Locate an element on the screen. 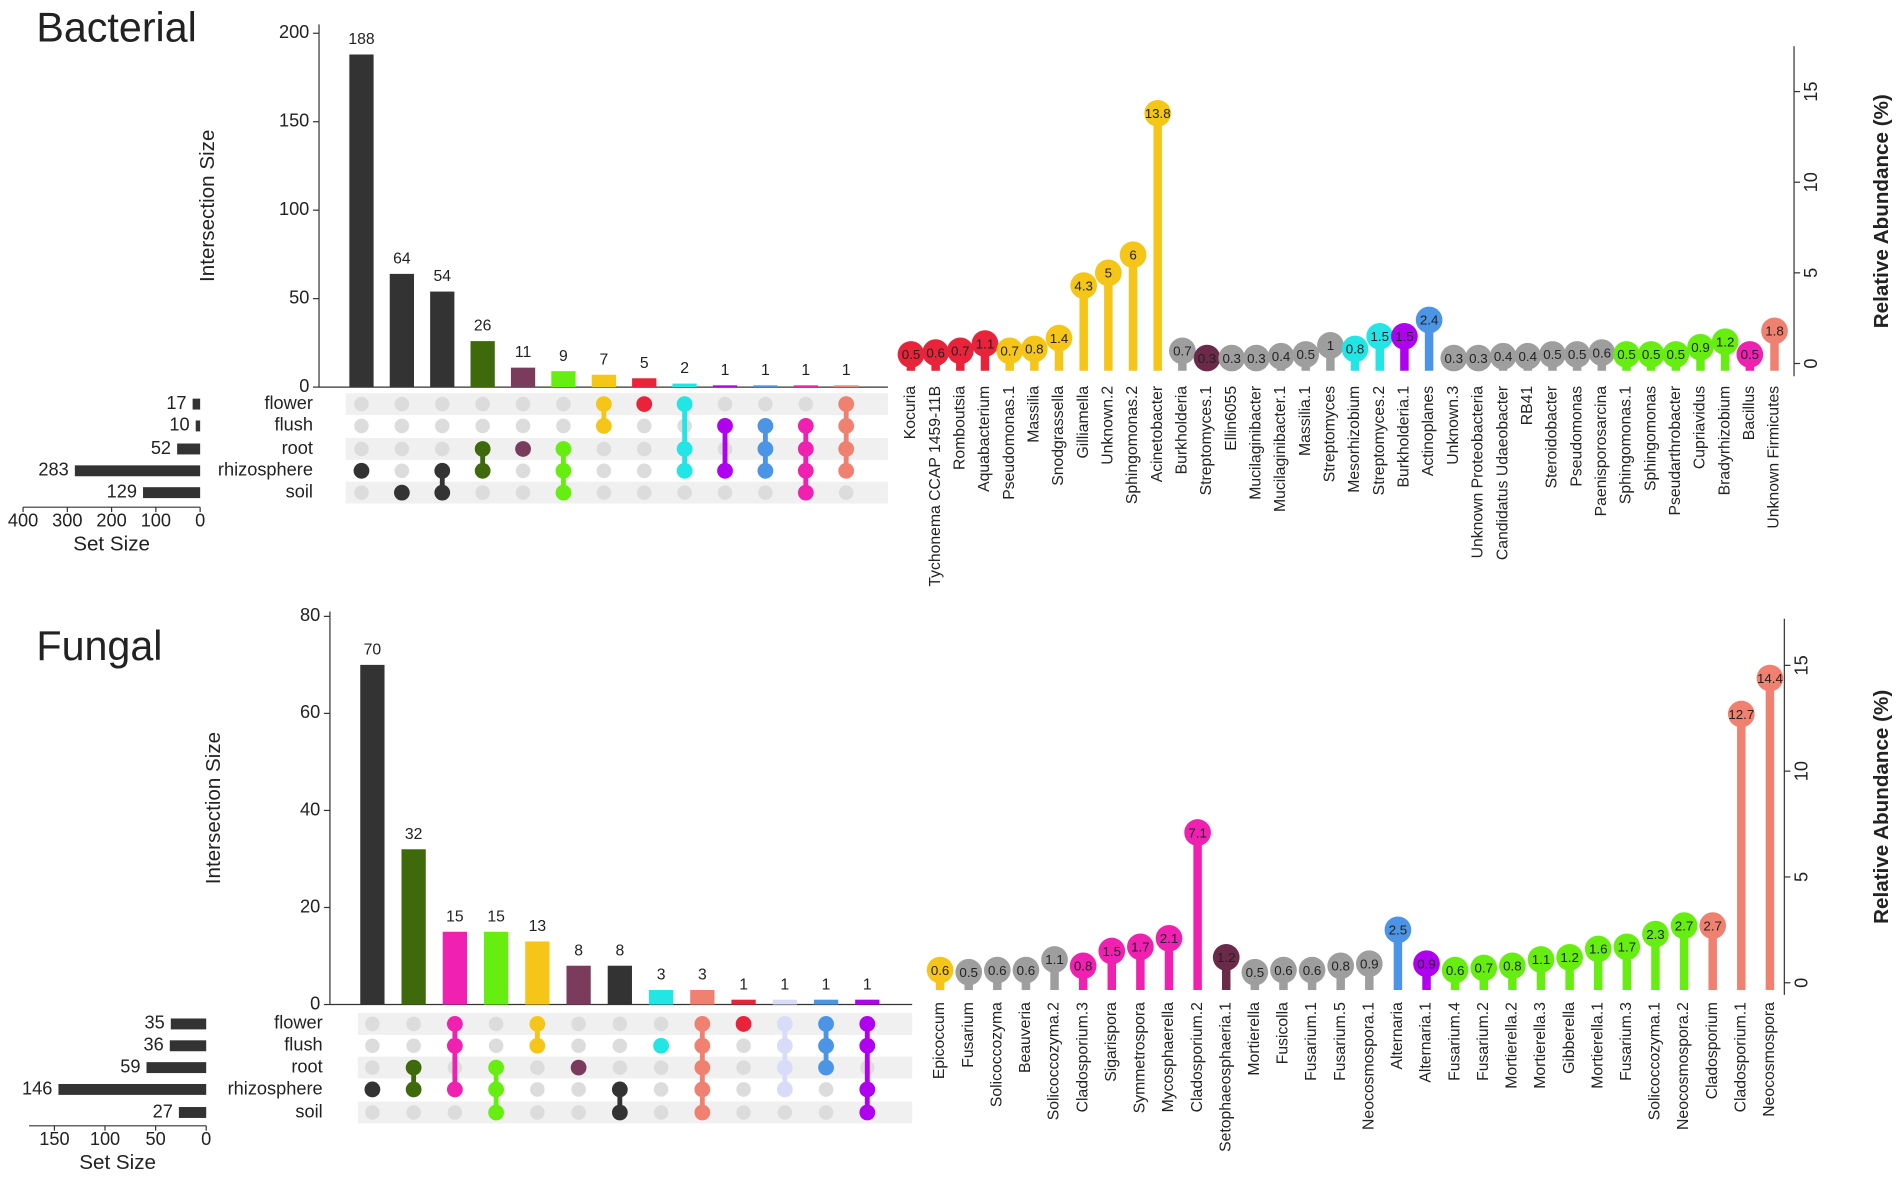  lollipop-value-label: 1 is located at coordinates (1330, 345).